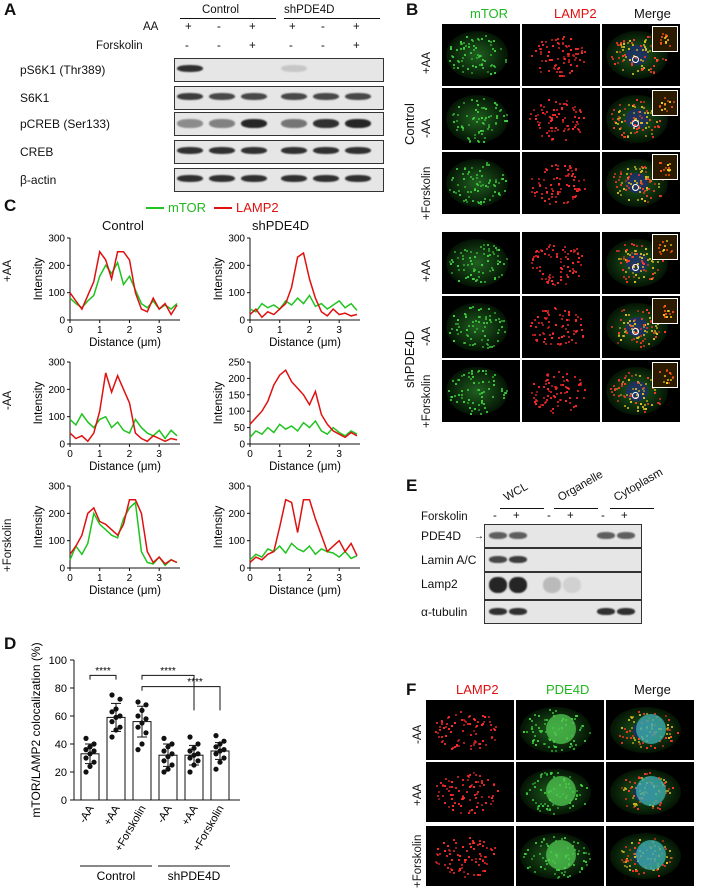  What do you see at coordinates (418, 734) in the screenshot?
I see `f-row-label: -AA` at bounding box center [418, 734].